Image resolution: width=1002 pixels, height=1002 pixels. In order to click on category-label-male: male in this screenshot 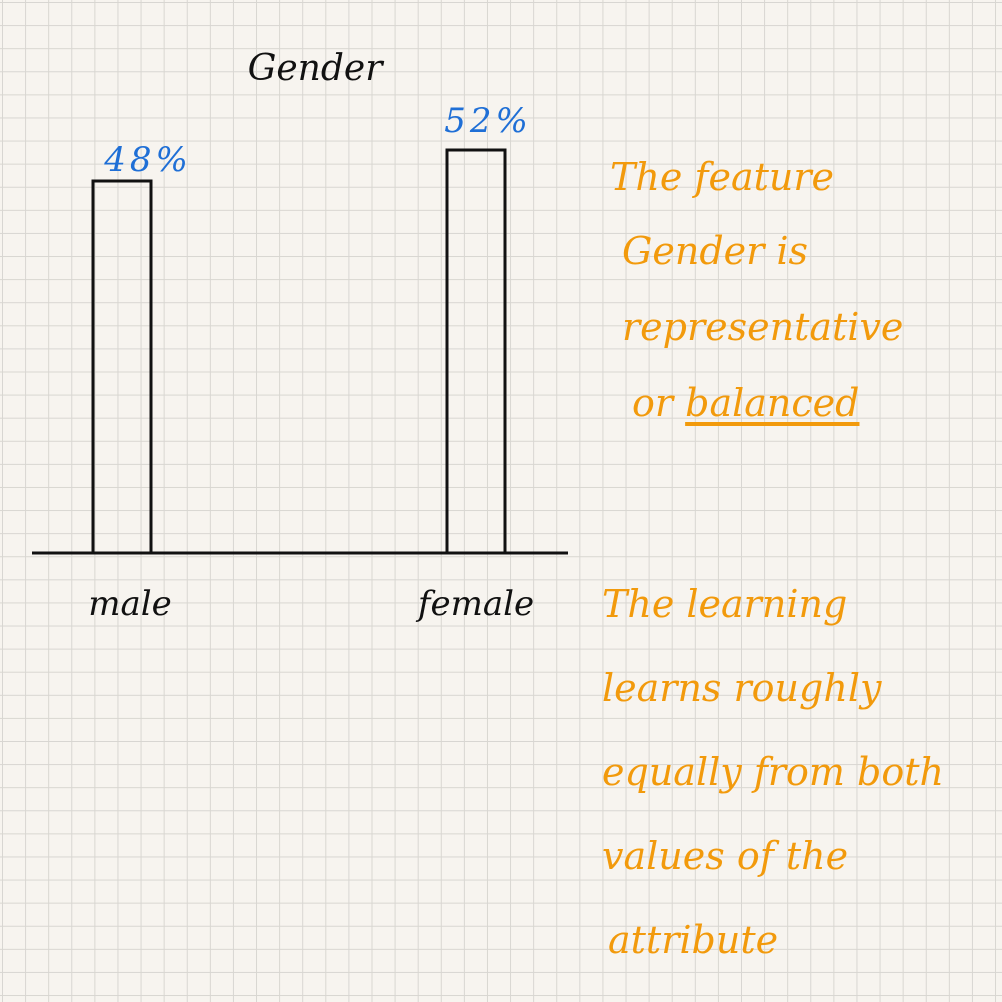, I will do `click(130, 604)`.